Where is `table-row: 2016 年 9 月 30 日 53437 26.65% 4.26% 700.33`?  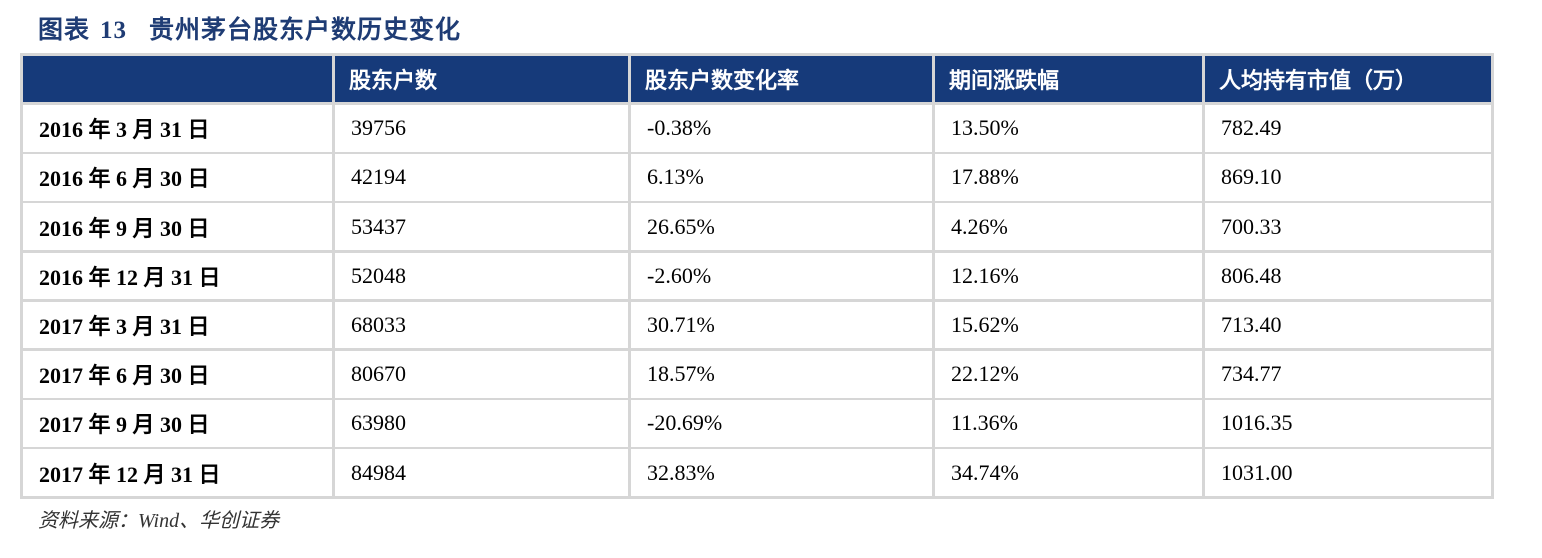 table-row: 2016 年 9 月 30 日 53437 26.65% 4.26% 700.33 is located at coordinates (757, 226).